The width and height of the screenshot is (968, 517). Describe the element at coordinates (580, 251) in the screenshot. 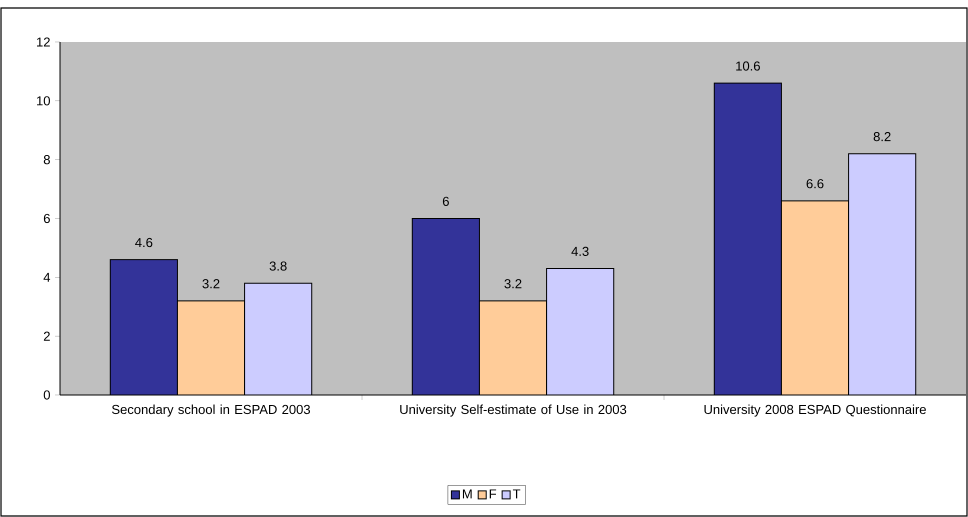

I see `data-label: 4.3` at that location.